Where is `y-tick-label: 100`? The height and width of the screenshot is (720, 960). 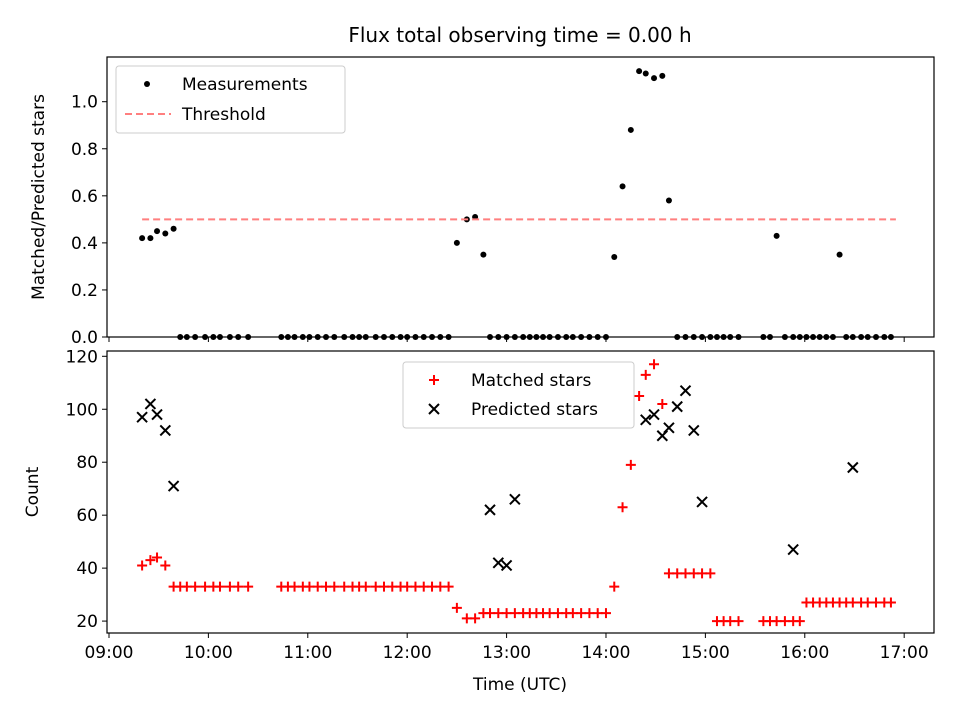
y-tick-label: 100 is located at coordinates (82, 410).